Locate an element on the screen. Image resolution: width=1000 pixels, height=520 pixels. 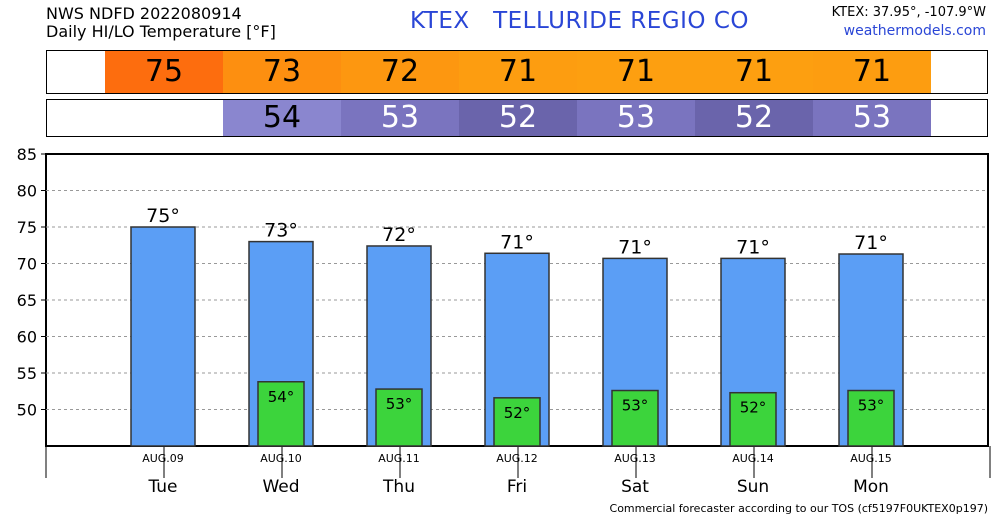
day-label: Sat is located at coordinates (635, 487).